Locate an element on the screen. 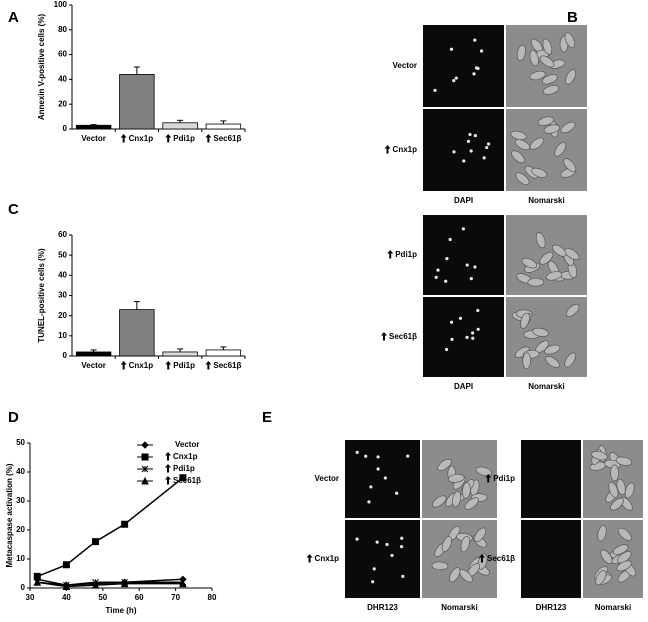 Image resolution: width=648 pixels, height=622 pixels. column-label: DAPI is located at coordinates (463, 200).